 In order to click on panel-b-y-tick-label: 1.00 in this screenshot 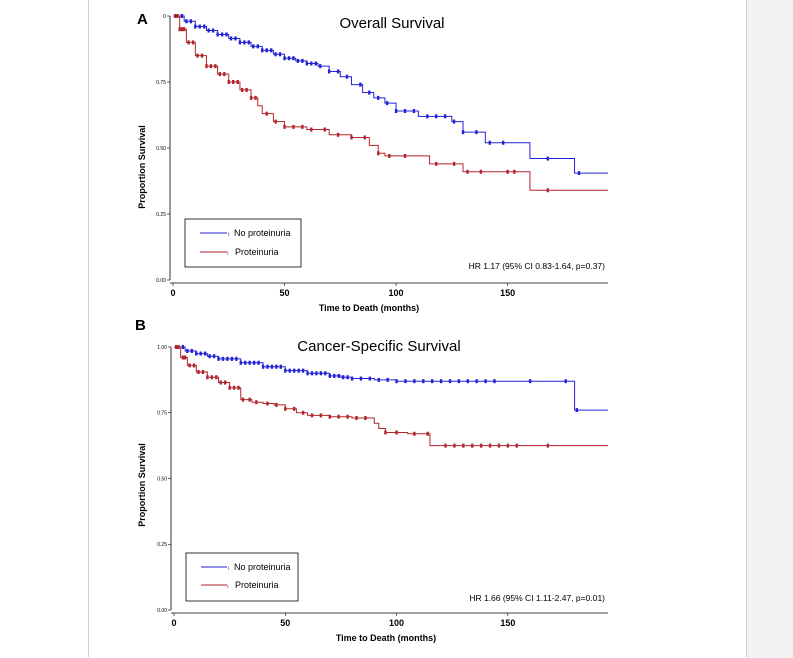, I will do `click(162, 348)`.